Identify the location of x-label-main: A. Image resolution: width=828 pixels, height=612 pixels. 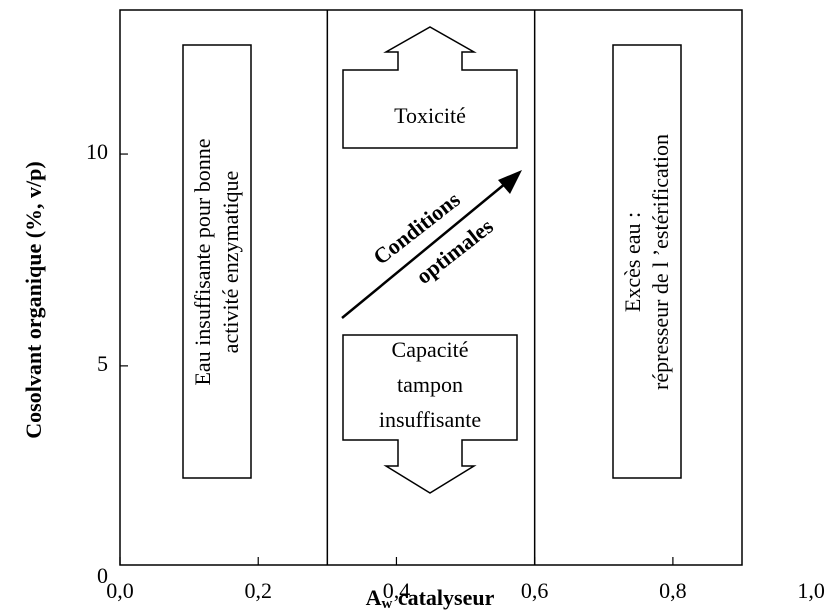
(374, 597).